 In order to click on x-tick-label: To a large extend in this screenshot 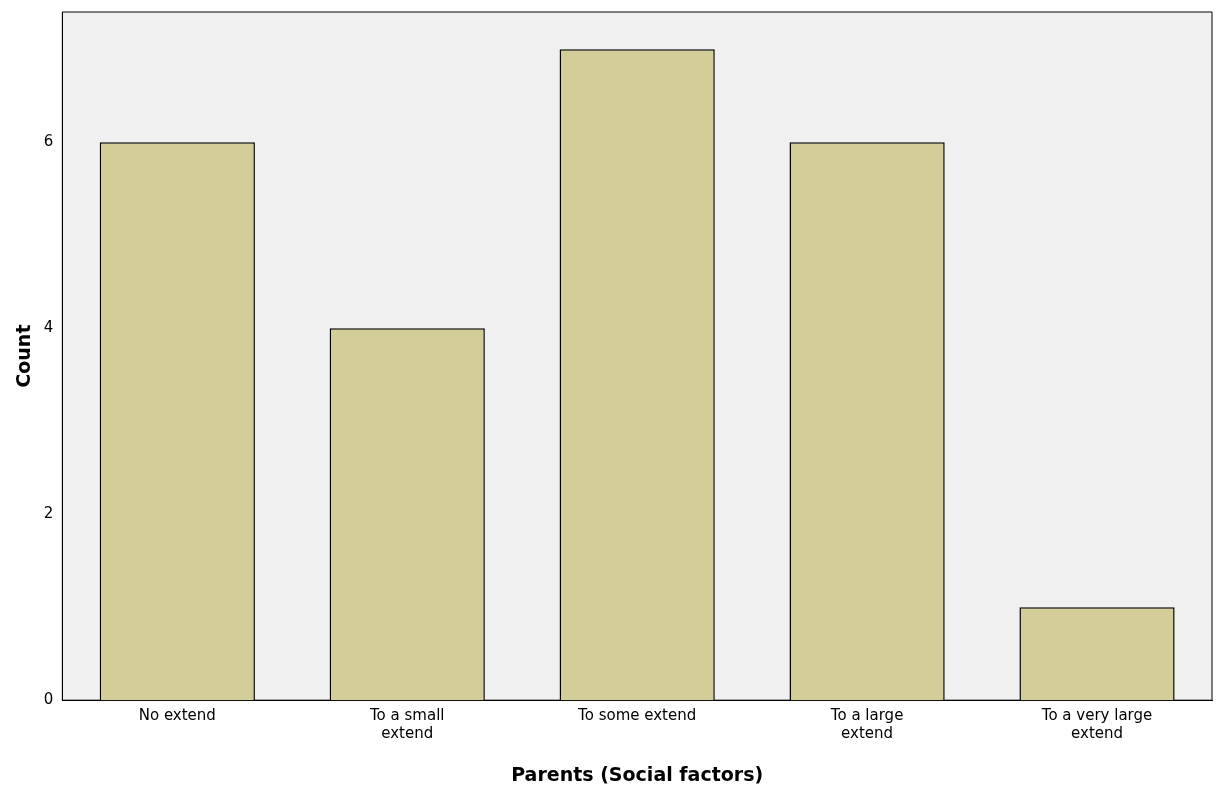, I will do `click(866, 724)`.